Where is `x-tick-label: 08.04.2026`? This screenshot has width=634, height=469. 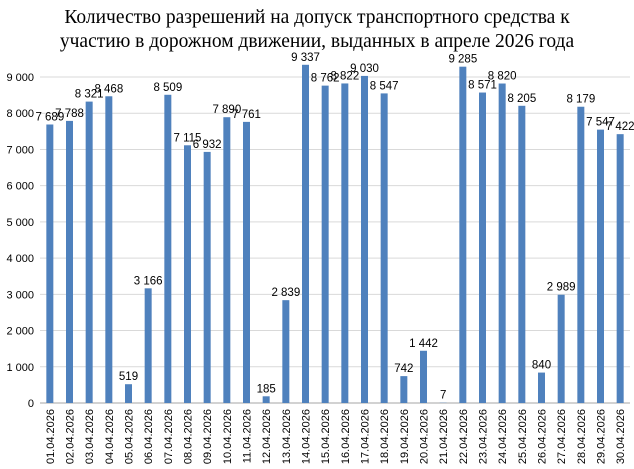
x-tick-label: 08.04.2026 is located at coordinates (189, 436).